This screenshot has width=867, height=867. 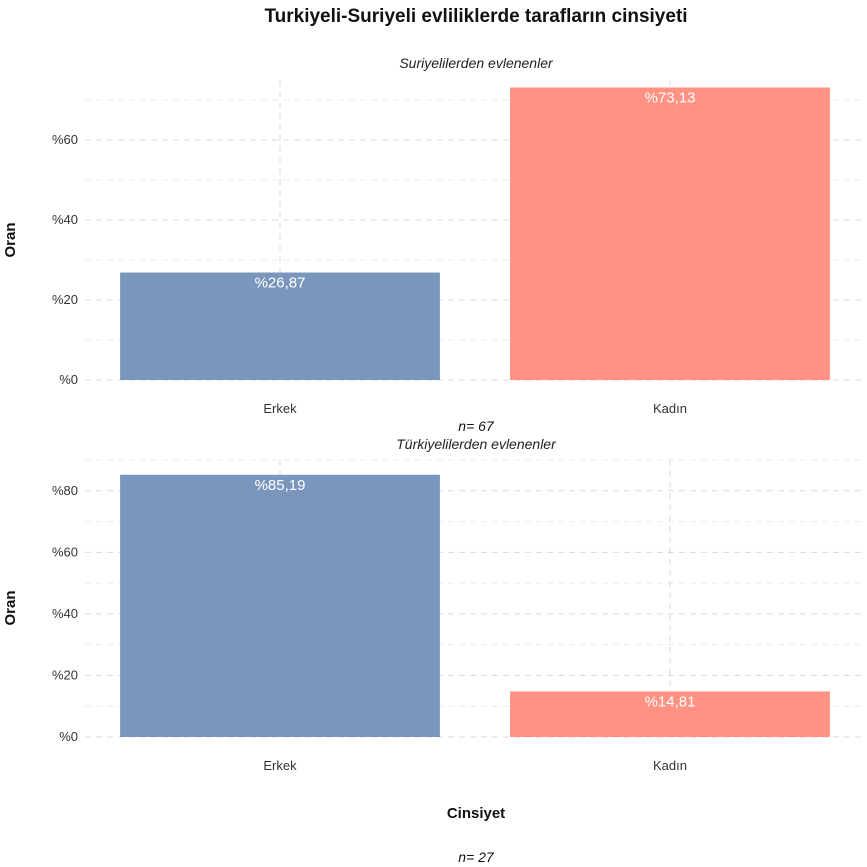 What do you see at coordinates (280, 485) in the screenshot?
I see `bar-value-label: %85,19` at bounding box center [280, 485].